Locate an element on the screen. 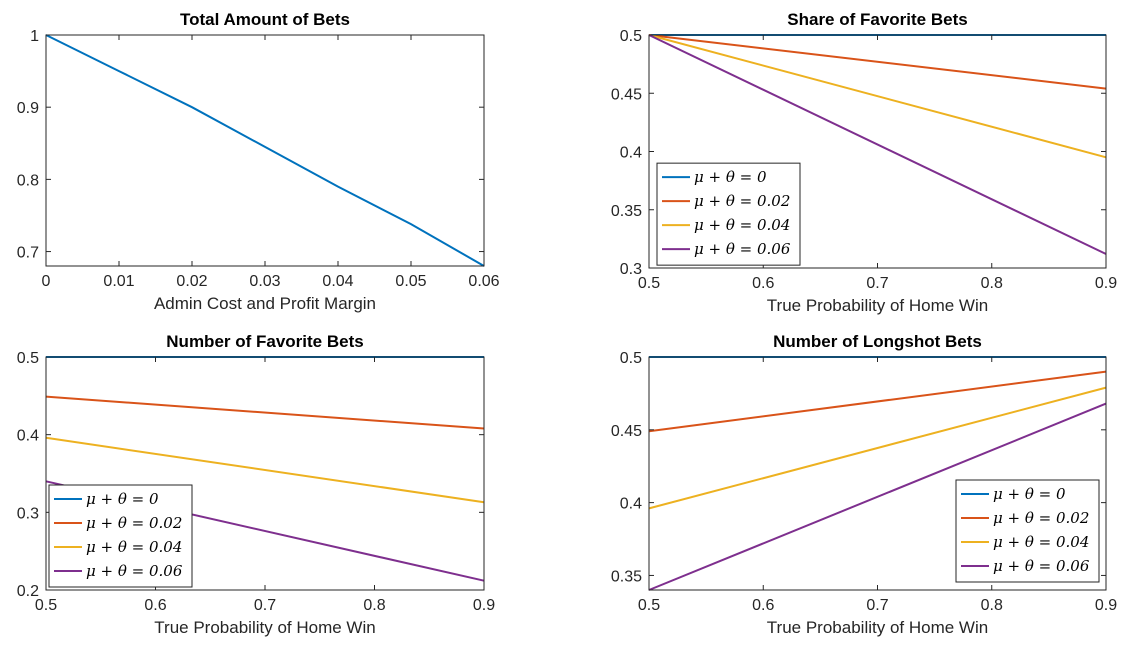  chart-title: Number of Favorite Bets is located at coordinates (264, 341).